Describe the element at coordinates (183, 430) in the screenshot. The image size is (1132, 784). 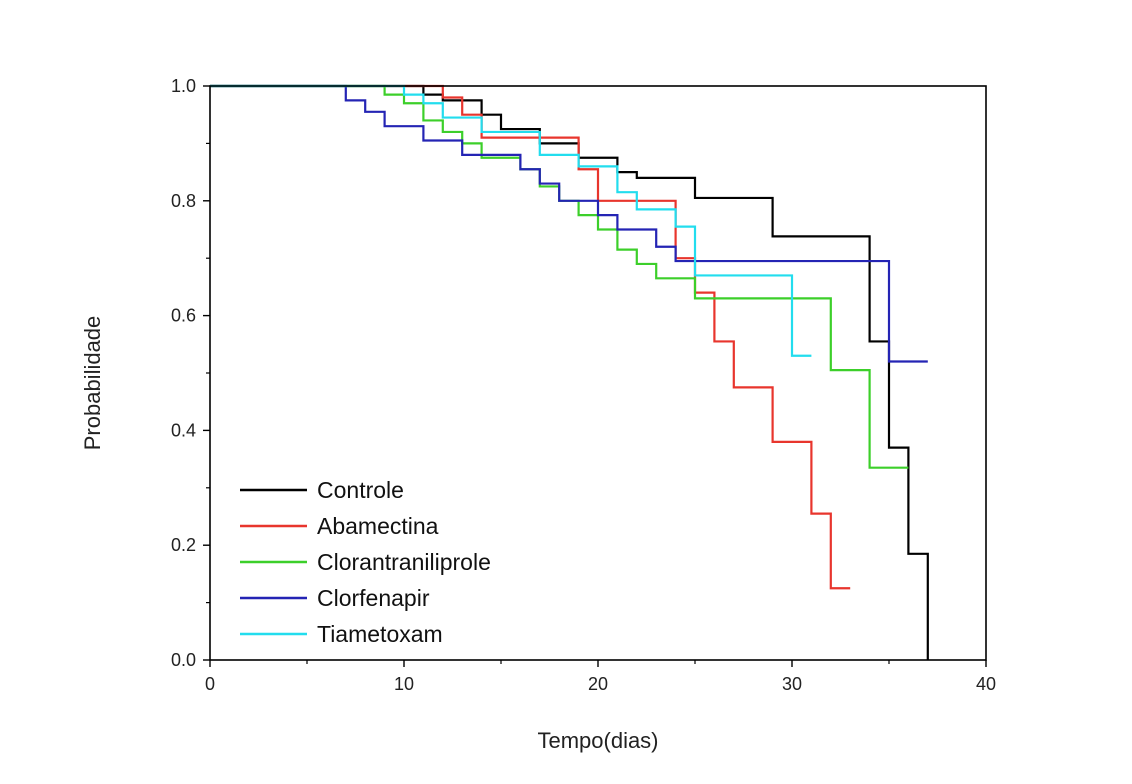
I see `y-tick-label: 0.4` at that location.